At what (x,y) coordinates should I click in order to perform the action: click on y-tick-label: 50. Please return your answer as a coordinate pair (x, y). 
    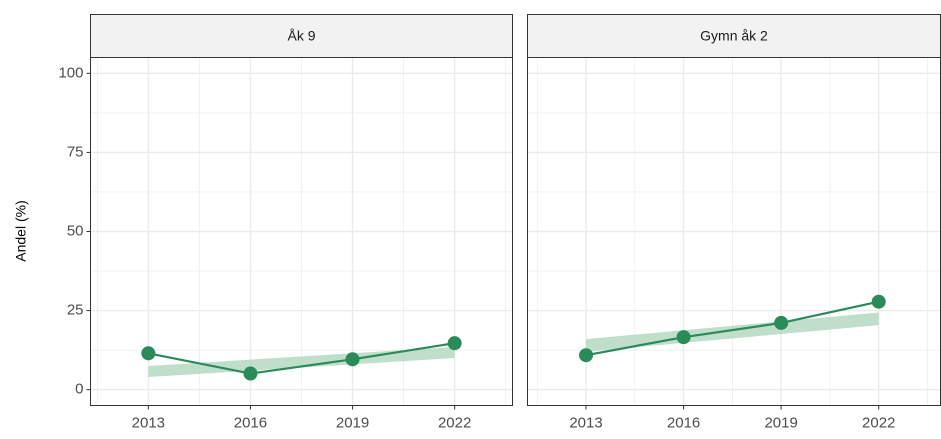
    Looking at the image, I should click on (75, 230).